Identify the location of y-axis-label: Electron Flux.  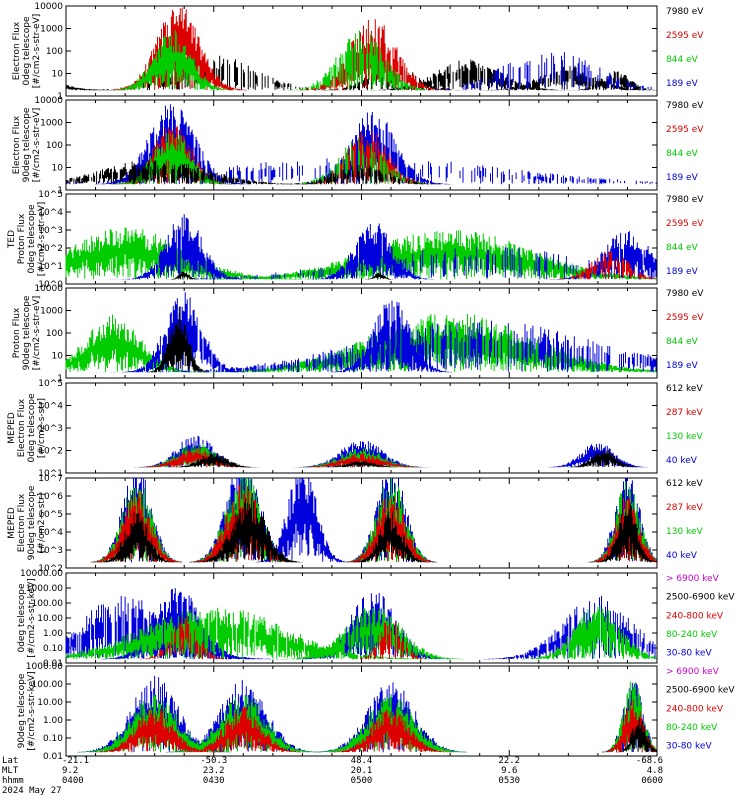
(22, 427).